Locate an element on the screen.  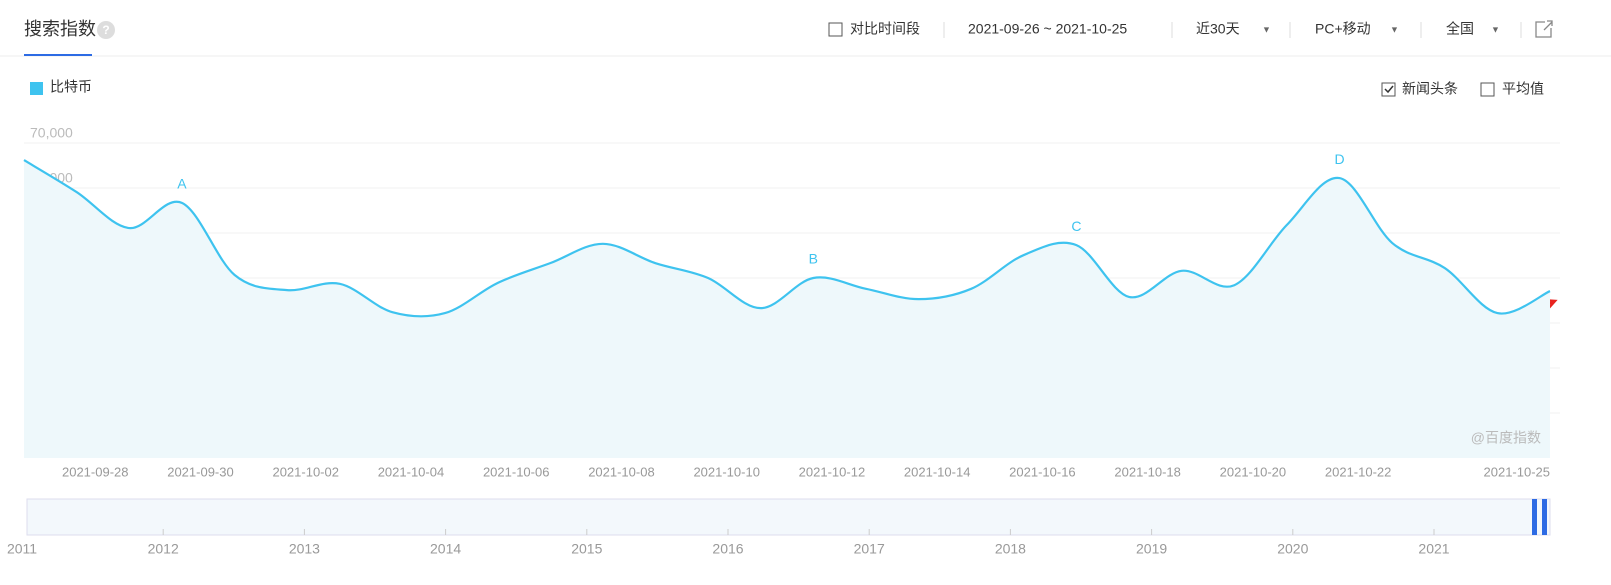
average-checkbox is located at coordinates (1487, 89).